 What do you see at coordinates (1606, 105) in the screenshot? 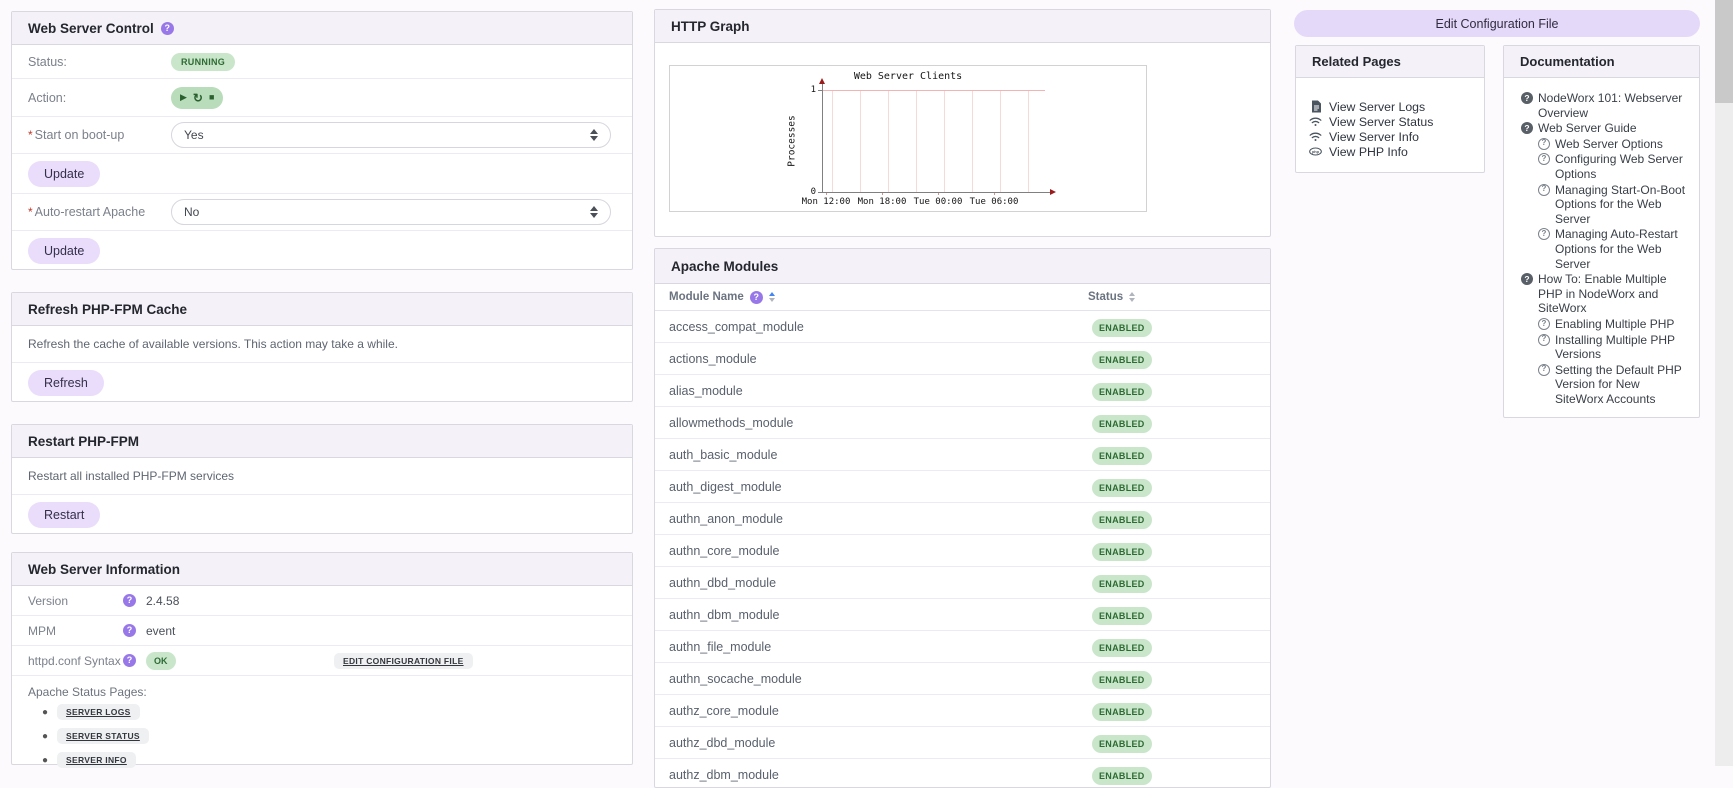
I see `documentation-link: ? NodeWorx 101: Webserver Overview` at bounding box center [1606, 105].